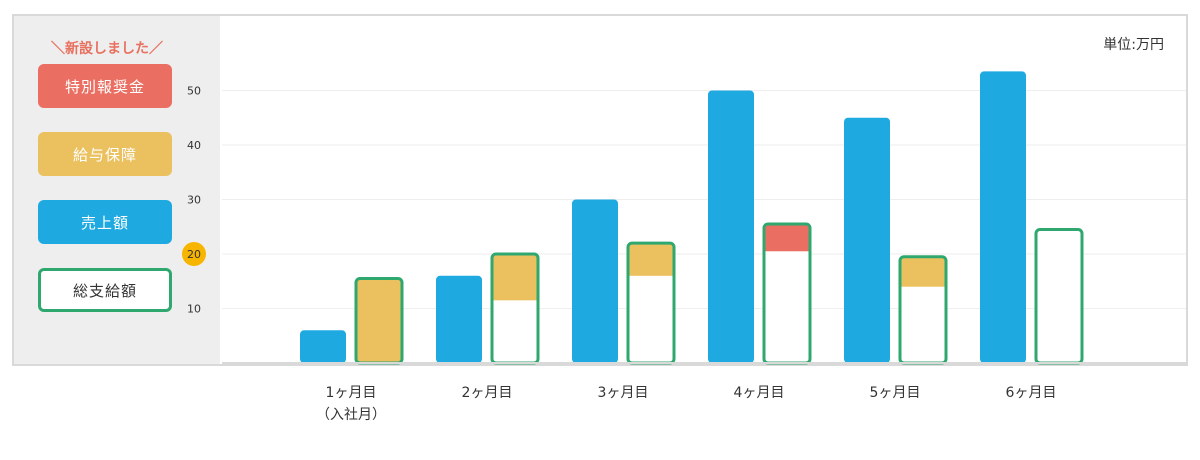 This screenshot has height=460, width=1200. I want to click on legend-item-sales: 売上額, so click(105, 222).